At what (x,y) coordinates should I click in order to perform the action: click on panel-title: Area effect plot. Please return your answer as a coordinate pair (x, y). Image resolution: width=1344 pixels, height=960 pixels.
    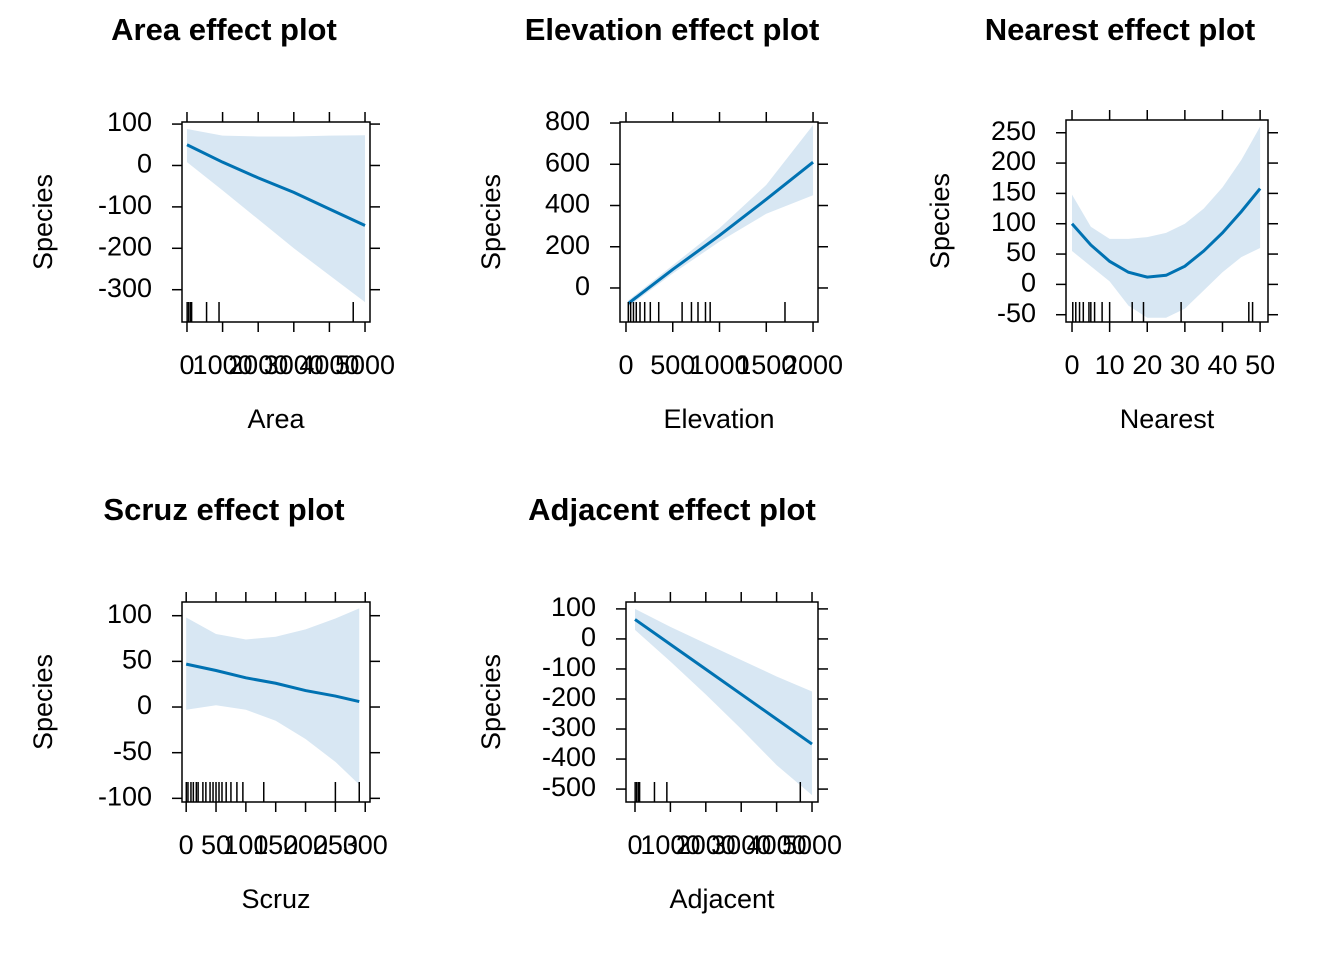
    Looking at the image, I should click on (224, 29).